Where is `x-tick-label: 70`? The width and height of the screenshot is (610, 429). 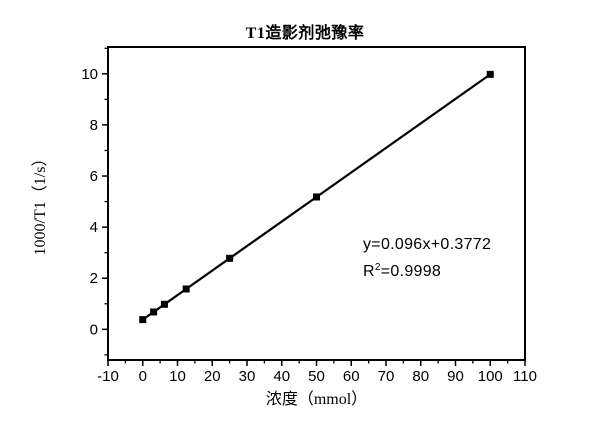
x-tick-label: 70 is located at coordinates (386, 376).